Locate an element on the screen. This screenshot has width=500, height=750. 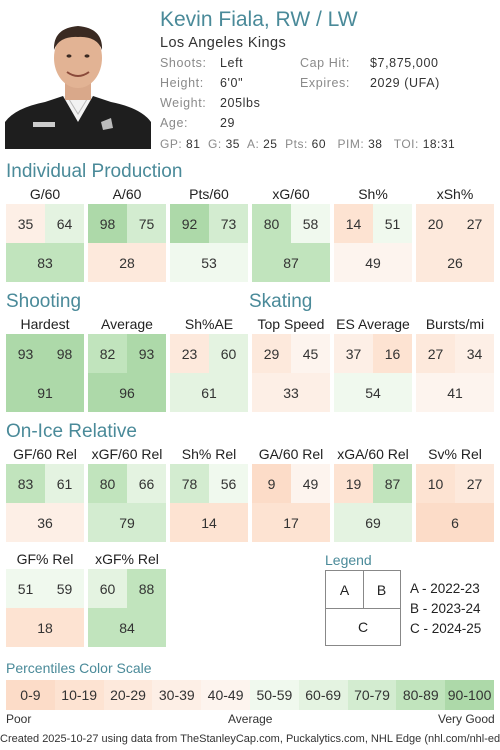
metric-card-average: 82 93 96 is located at coordinates (127, 373).